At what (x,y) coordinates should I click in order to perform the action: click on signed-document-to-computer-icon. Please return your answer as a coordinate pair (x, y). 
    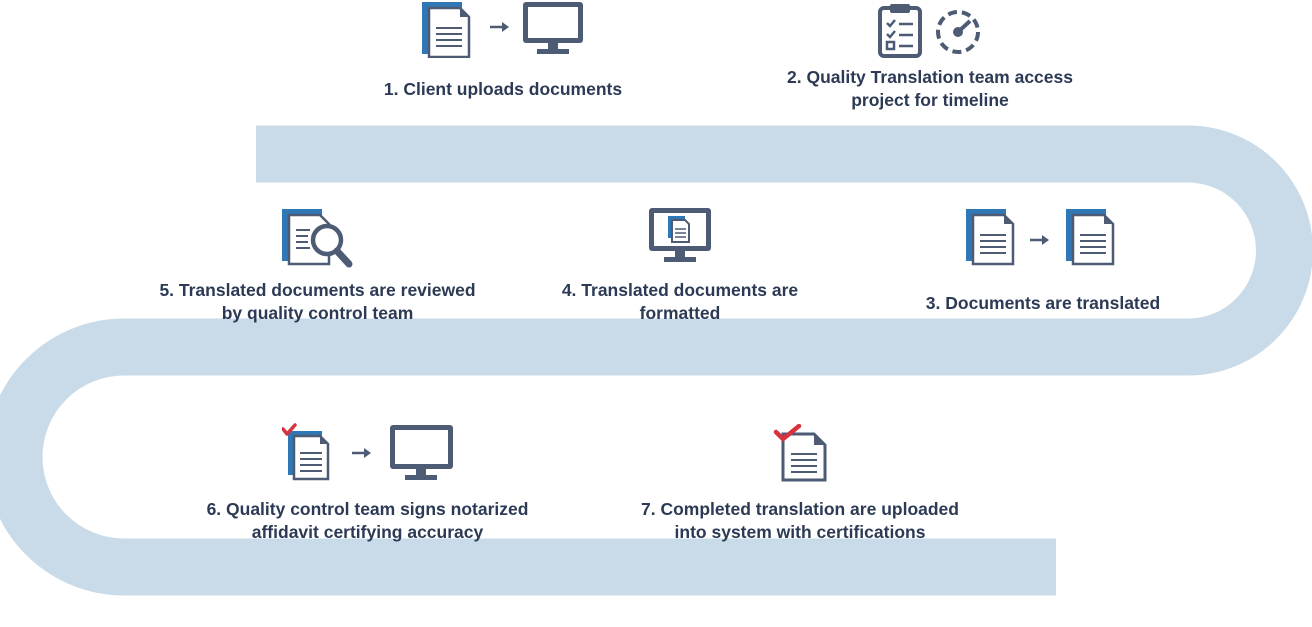
    Looking at the image, I should click on (367, 452).